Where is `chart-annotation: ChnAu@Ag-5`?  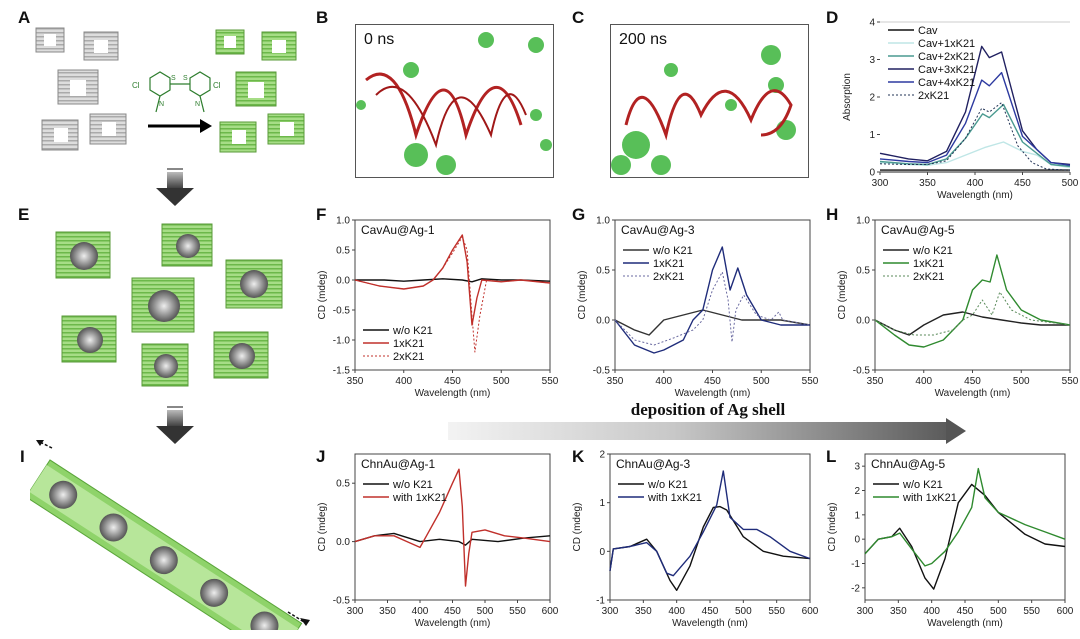 chart-annotation: ChnAu@Ag-5 is located at coordinates (908, 464).